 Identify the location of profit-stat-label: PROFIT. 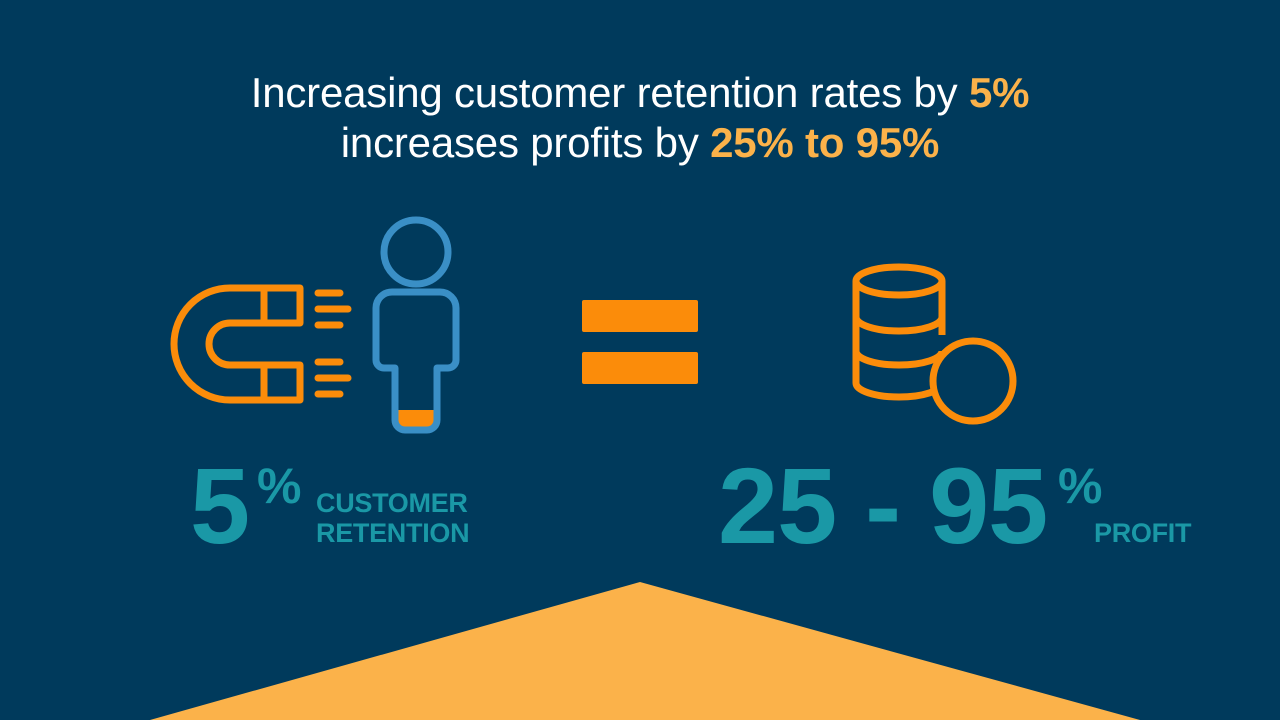
(1143, 533).